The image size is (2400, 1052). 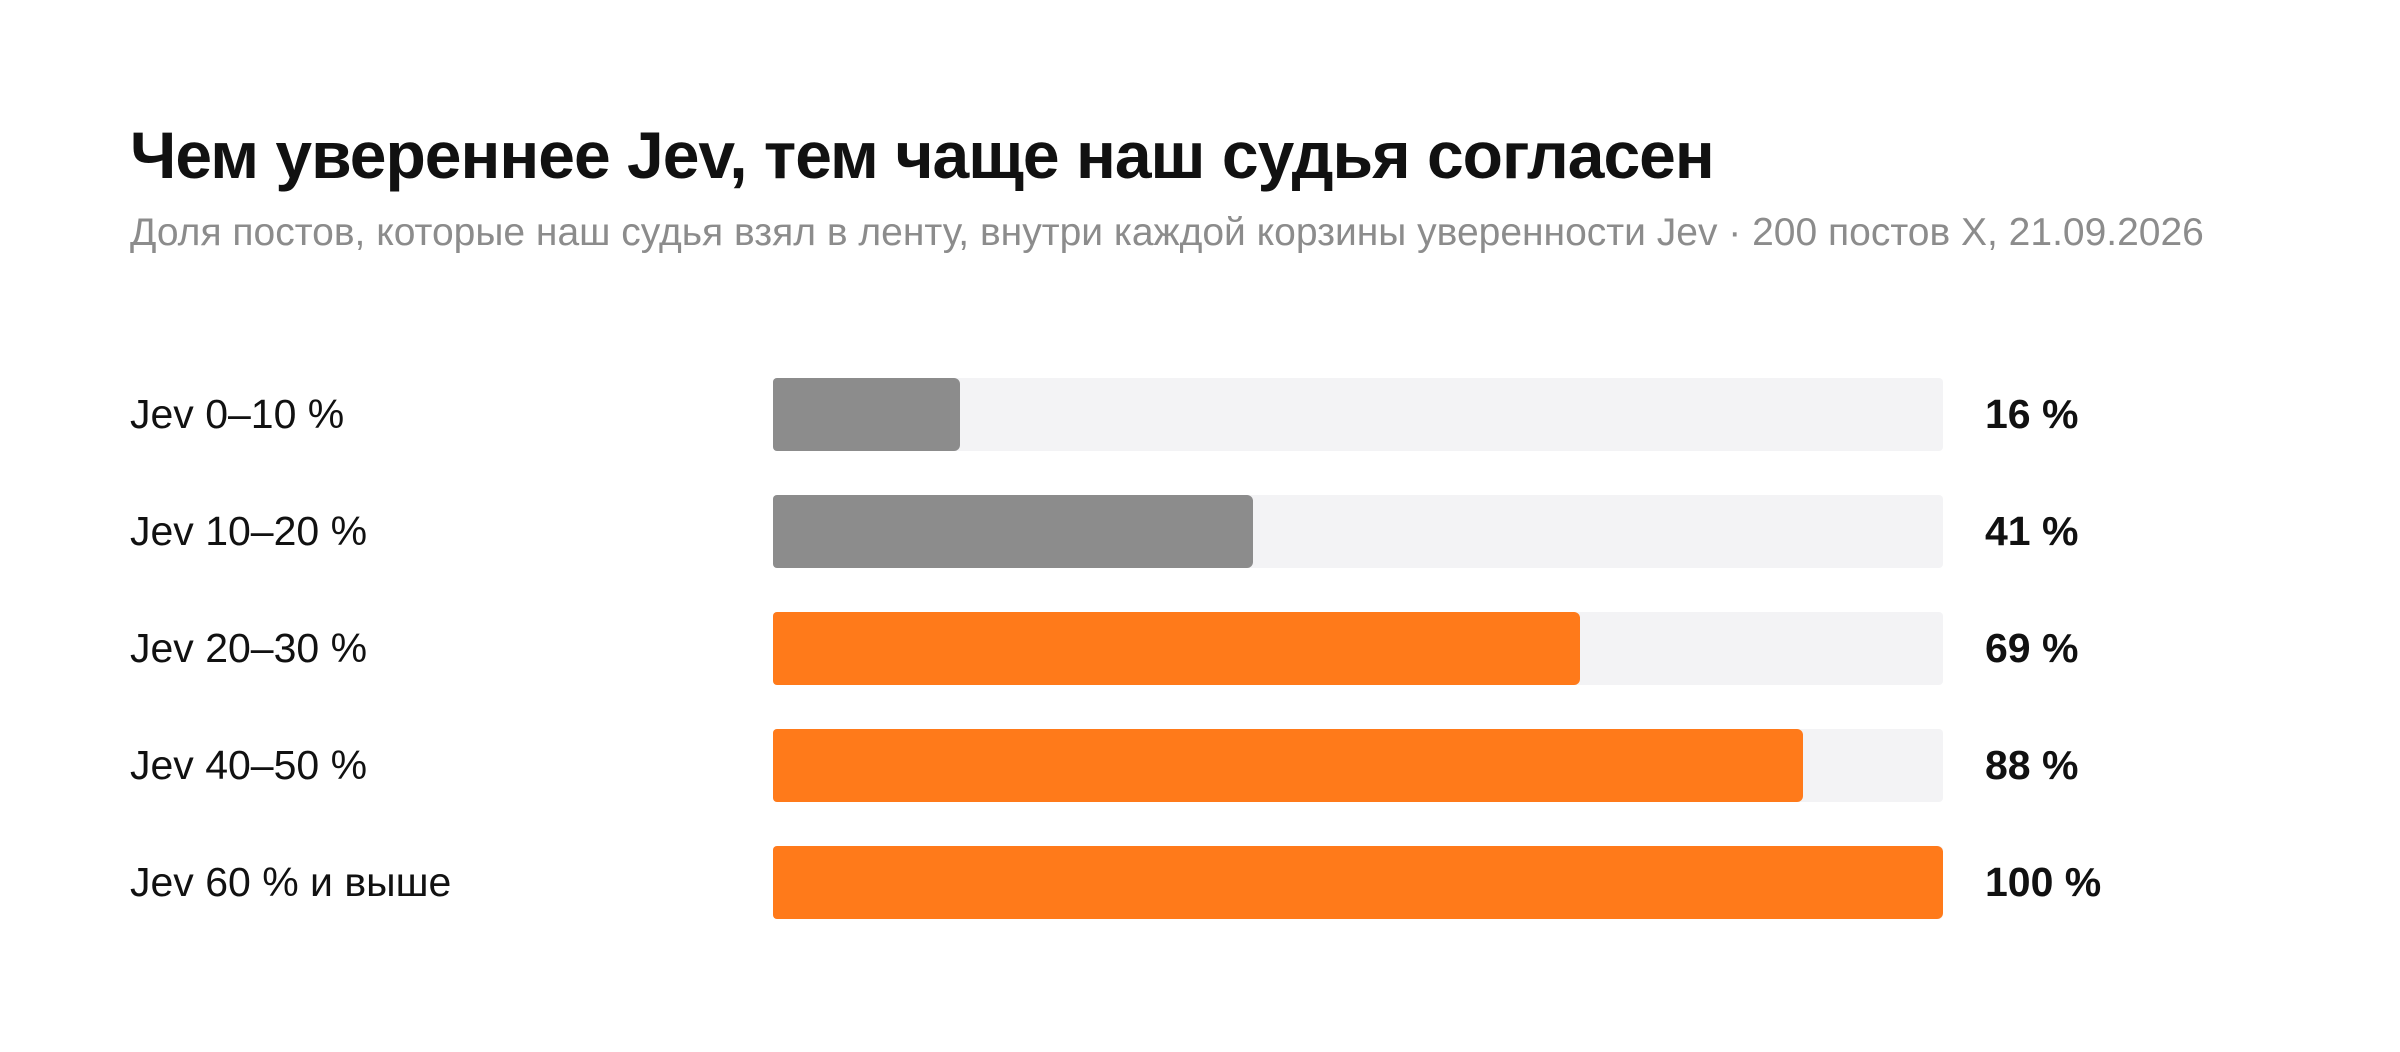 What do you see at coordinates (249, 531) in the screenshot?
I see `category-label: Jev 10–20 %` at bounding box center [249, 531].